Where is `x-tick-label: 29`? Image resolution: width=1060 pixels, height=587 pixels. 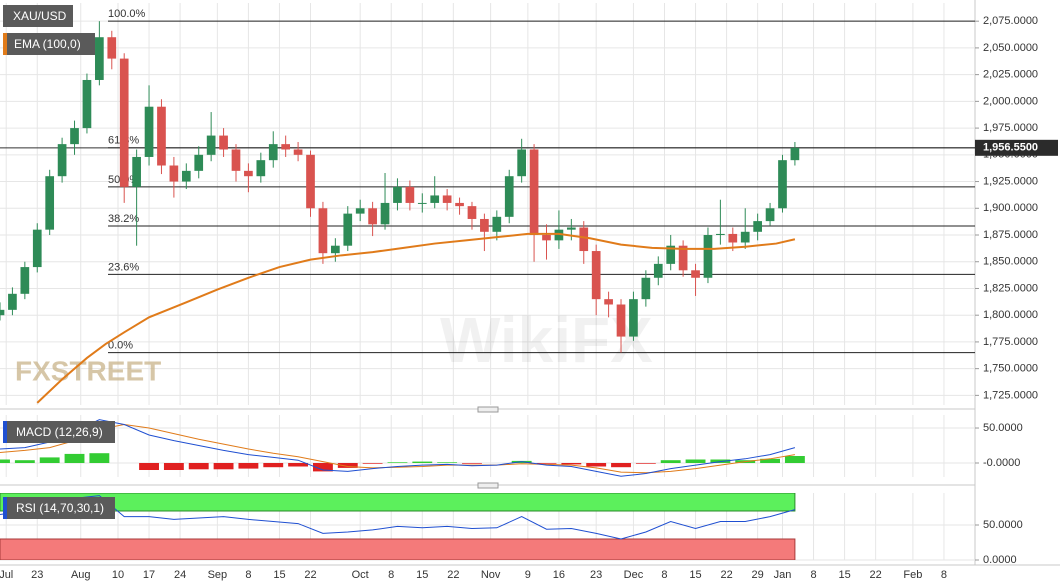 x-tick-label: 29 is located at coordinates (758, 575).